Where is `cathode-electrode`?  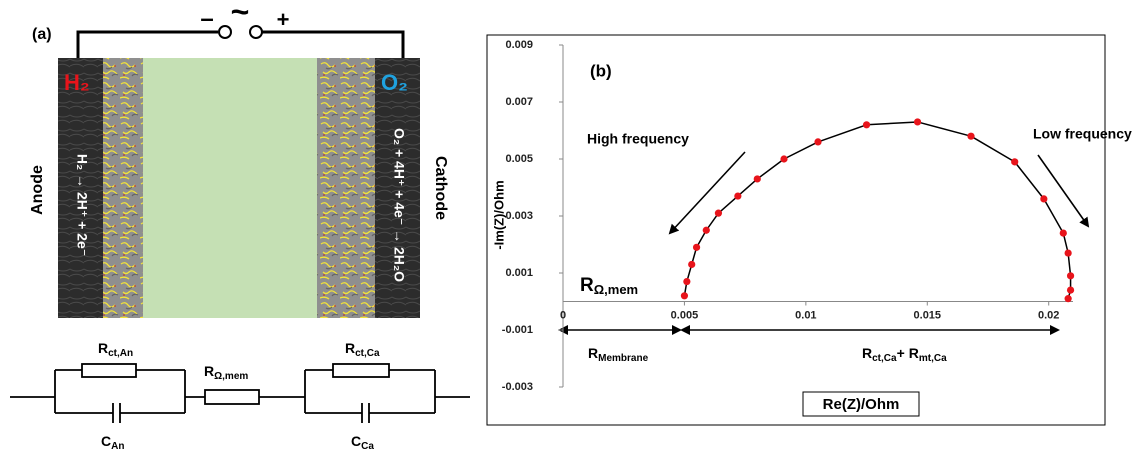
cathode-electrode is located at coordinates (397, 188).